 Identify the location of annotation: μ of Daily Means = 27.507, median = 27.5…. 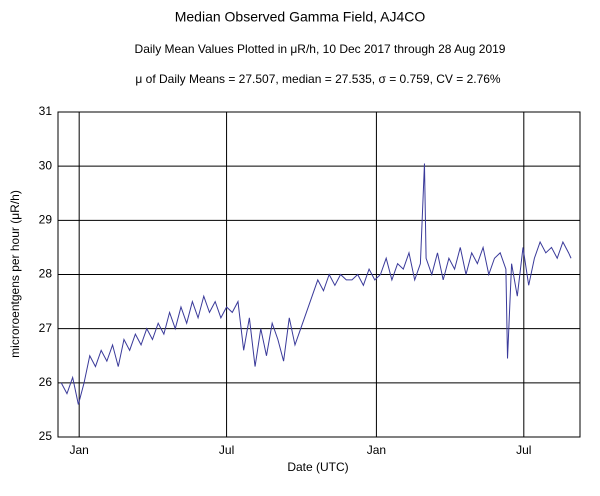
(318, 79).